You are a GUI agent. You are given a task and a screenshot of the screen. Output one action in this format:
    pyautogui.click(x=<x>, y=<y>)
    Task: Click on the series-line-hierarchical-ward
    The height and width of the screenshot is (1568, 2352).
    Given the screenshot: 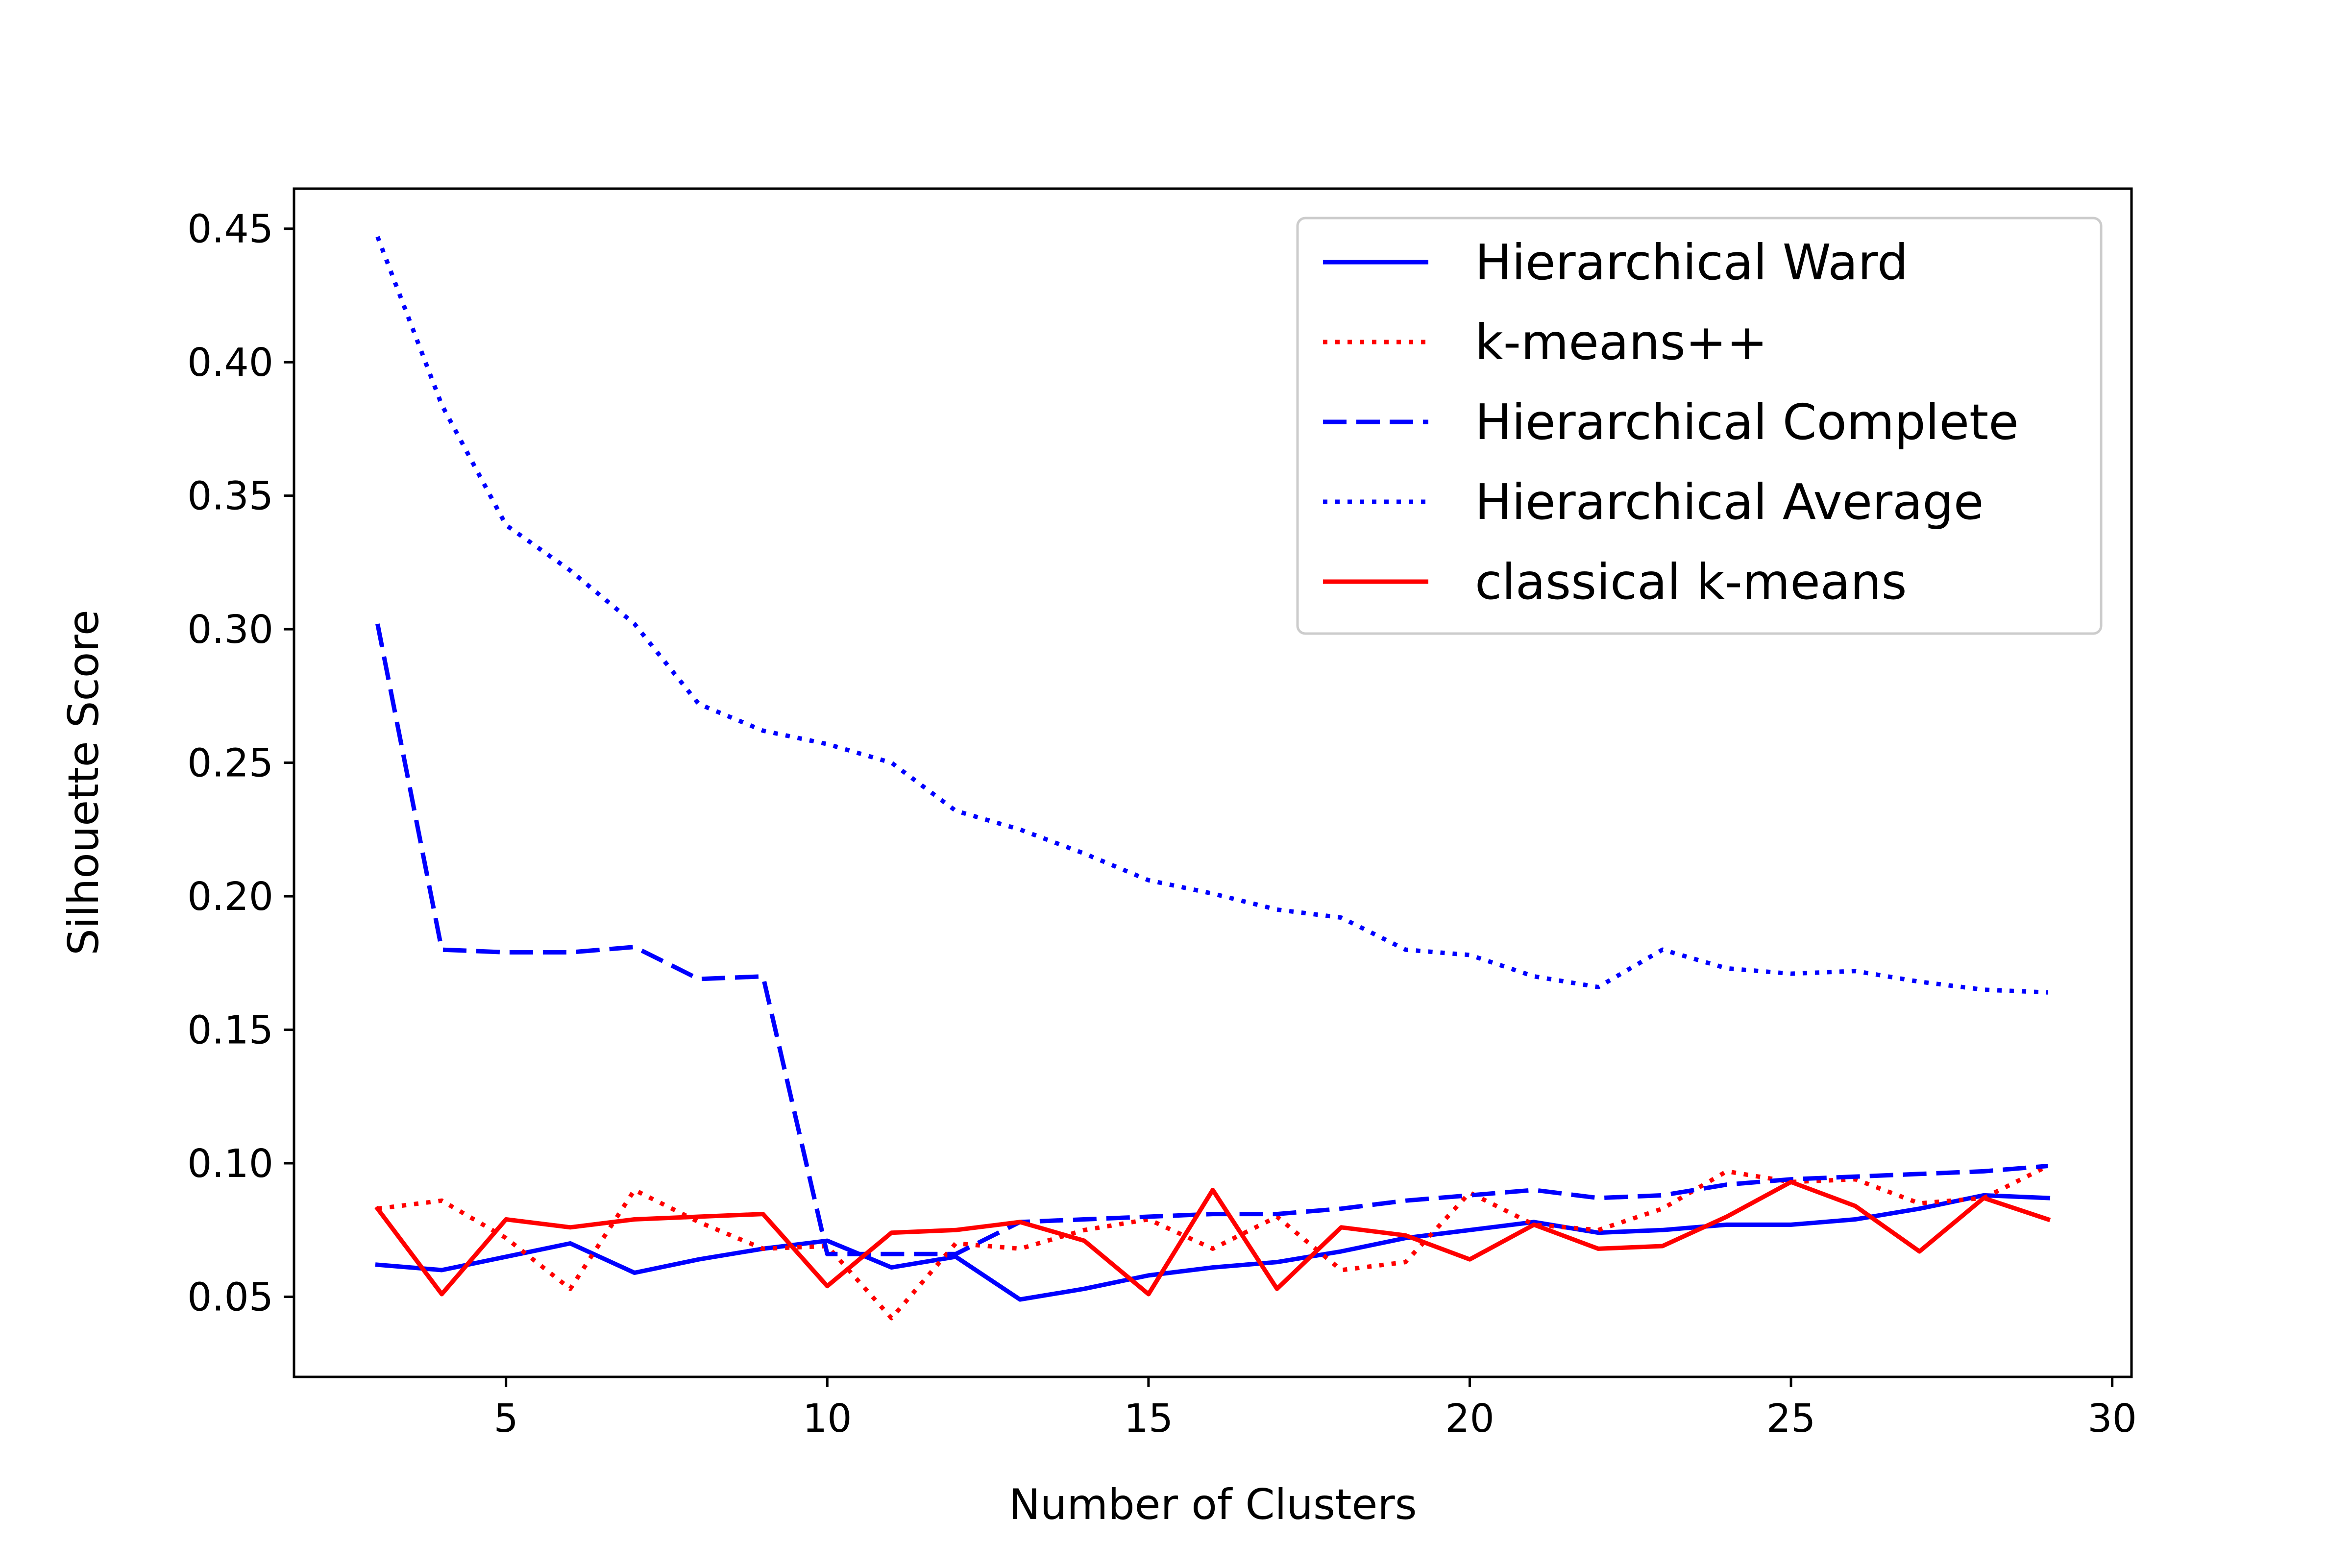 What is the action you would take?
    pyautogui.click(x=1213, y=1247)
    